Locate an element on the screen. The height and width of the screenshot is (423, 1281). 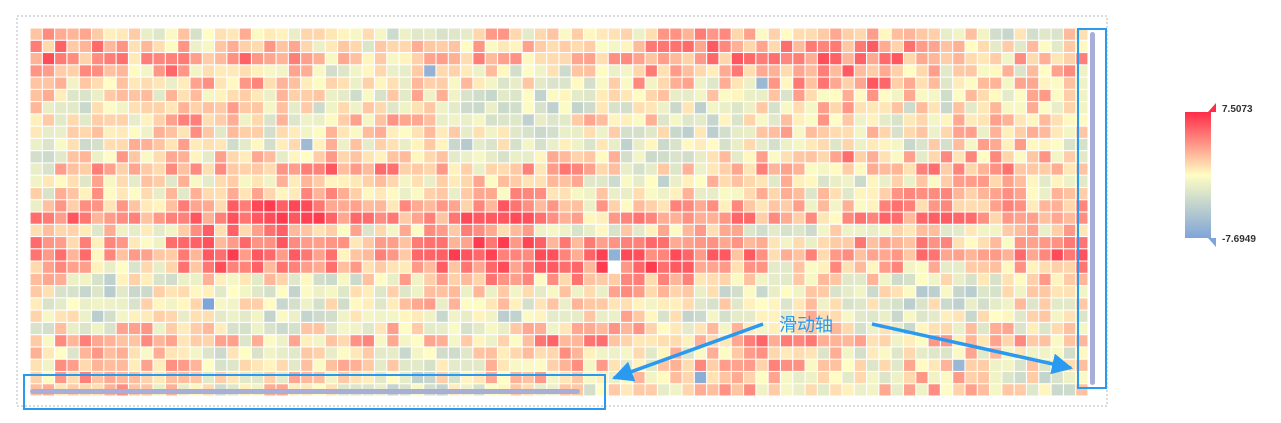
horizontal-scrollbar is located at coordinates (305, 391).